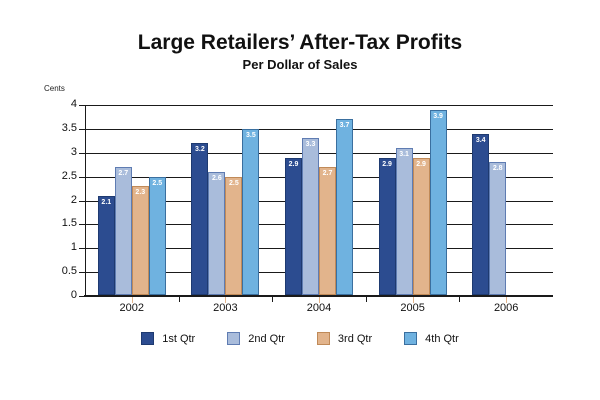 This screenshot has width=600, height=400. Describe the element at coordinates (251, 211) in the screenshot. I see `bar-2003-4th-qtr` at that location.